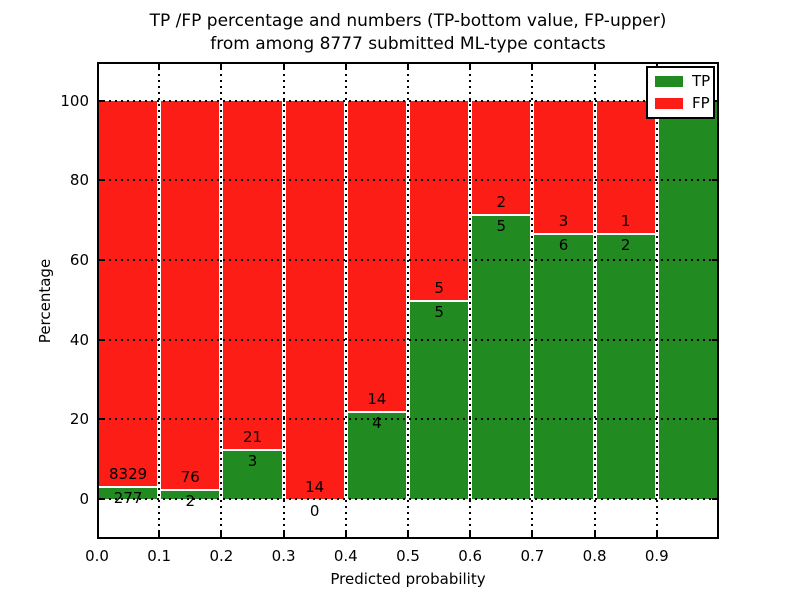 The width and height of the screenshot is (800, 600). I want to click on tp-count-label: 6, so click(563, 245).